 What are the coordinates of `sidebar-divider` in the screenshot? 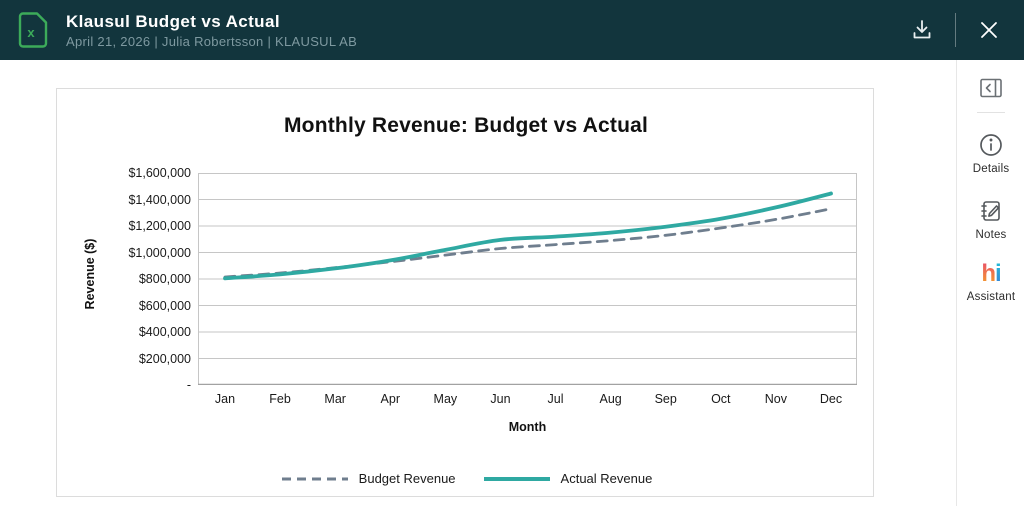 It's located at (991, 112).